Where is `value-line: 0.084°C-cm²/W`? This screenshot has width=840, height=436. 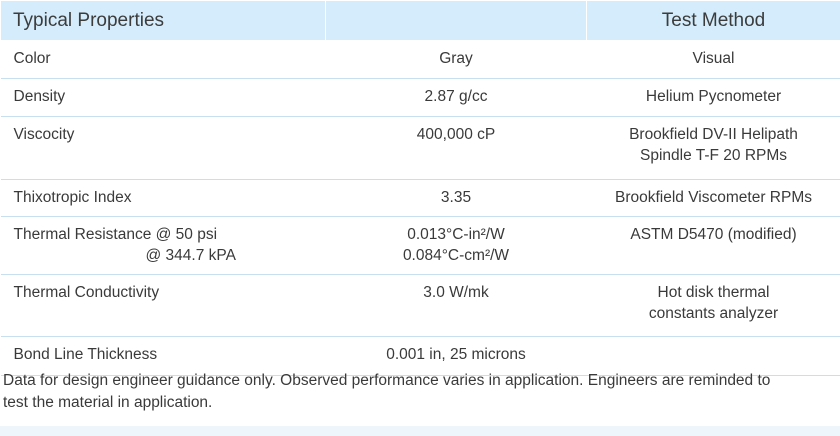 value-line: 0.084°C-cm²/W is located at coordinates (456, 255).